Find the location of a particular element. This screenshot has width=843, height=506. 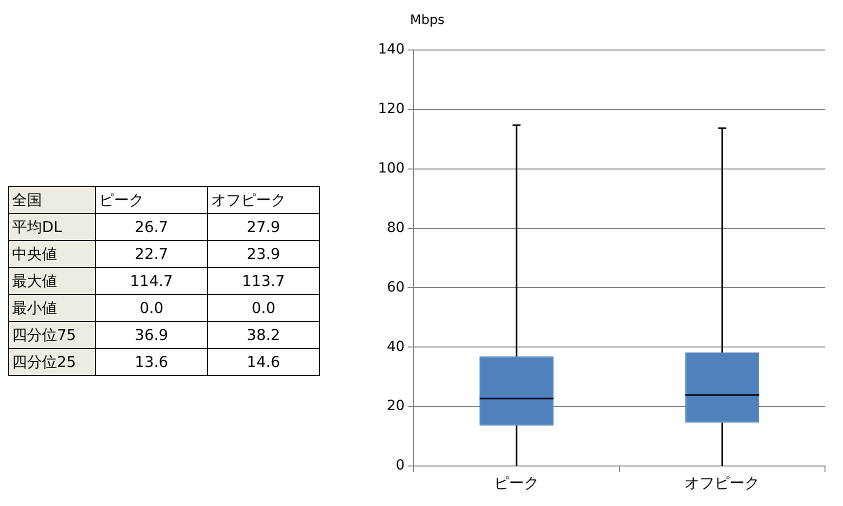

y-tick-label: 60 is located at coordinates (395, 287).